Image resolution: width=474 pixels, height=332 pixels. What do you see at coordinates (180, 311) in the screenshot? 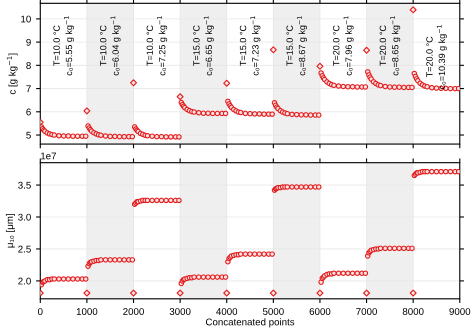
I see `x-tick-label: 3000` at bounding box center [180, 311].